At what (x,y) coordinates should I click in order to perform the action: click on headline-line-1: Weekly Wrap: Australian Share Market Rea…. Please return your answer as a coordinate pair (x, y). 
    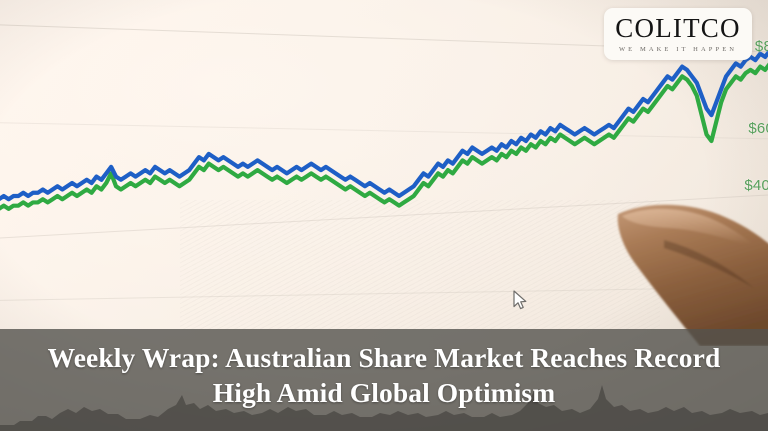
    Looking at the image, I should click on (384, 357).